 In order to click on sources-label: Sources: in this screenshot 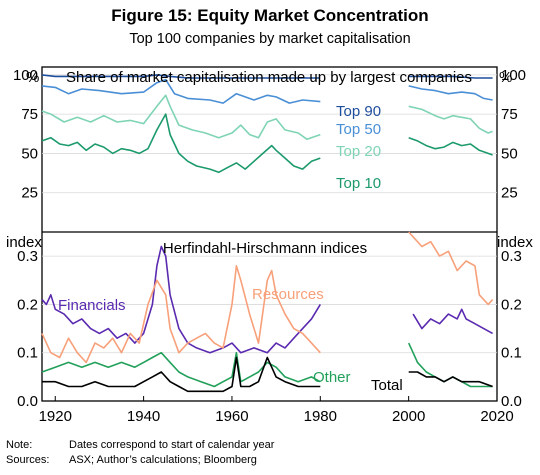, I will do `click(28, 460)`.